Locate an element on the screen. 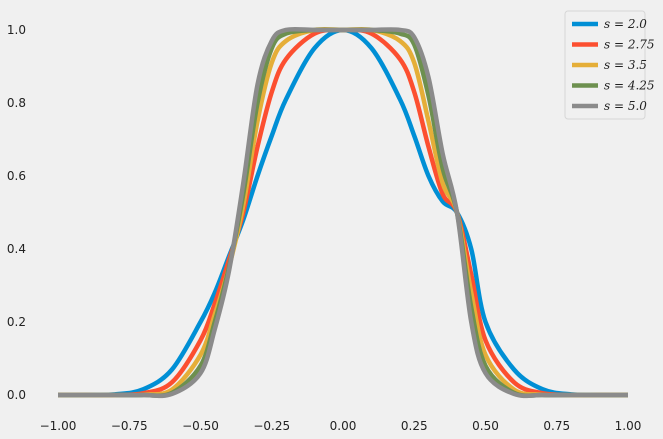 The image size is (663, 439). x-tick-label: 0.25 is located at coordinates (414, 426).